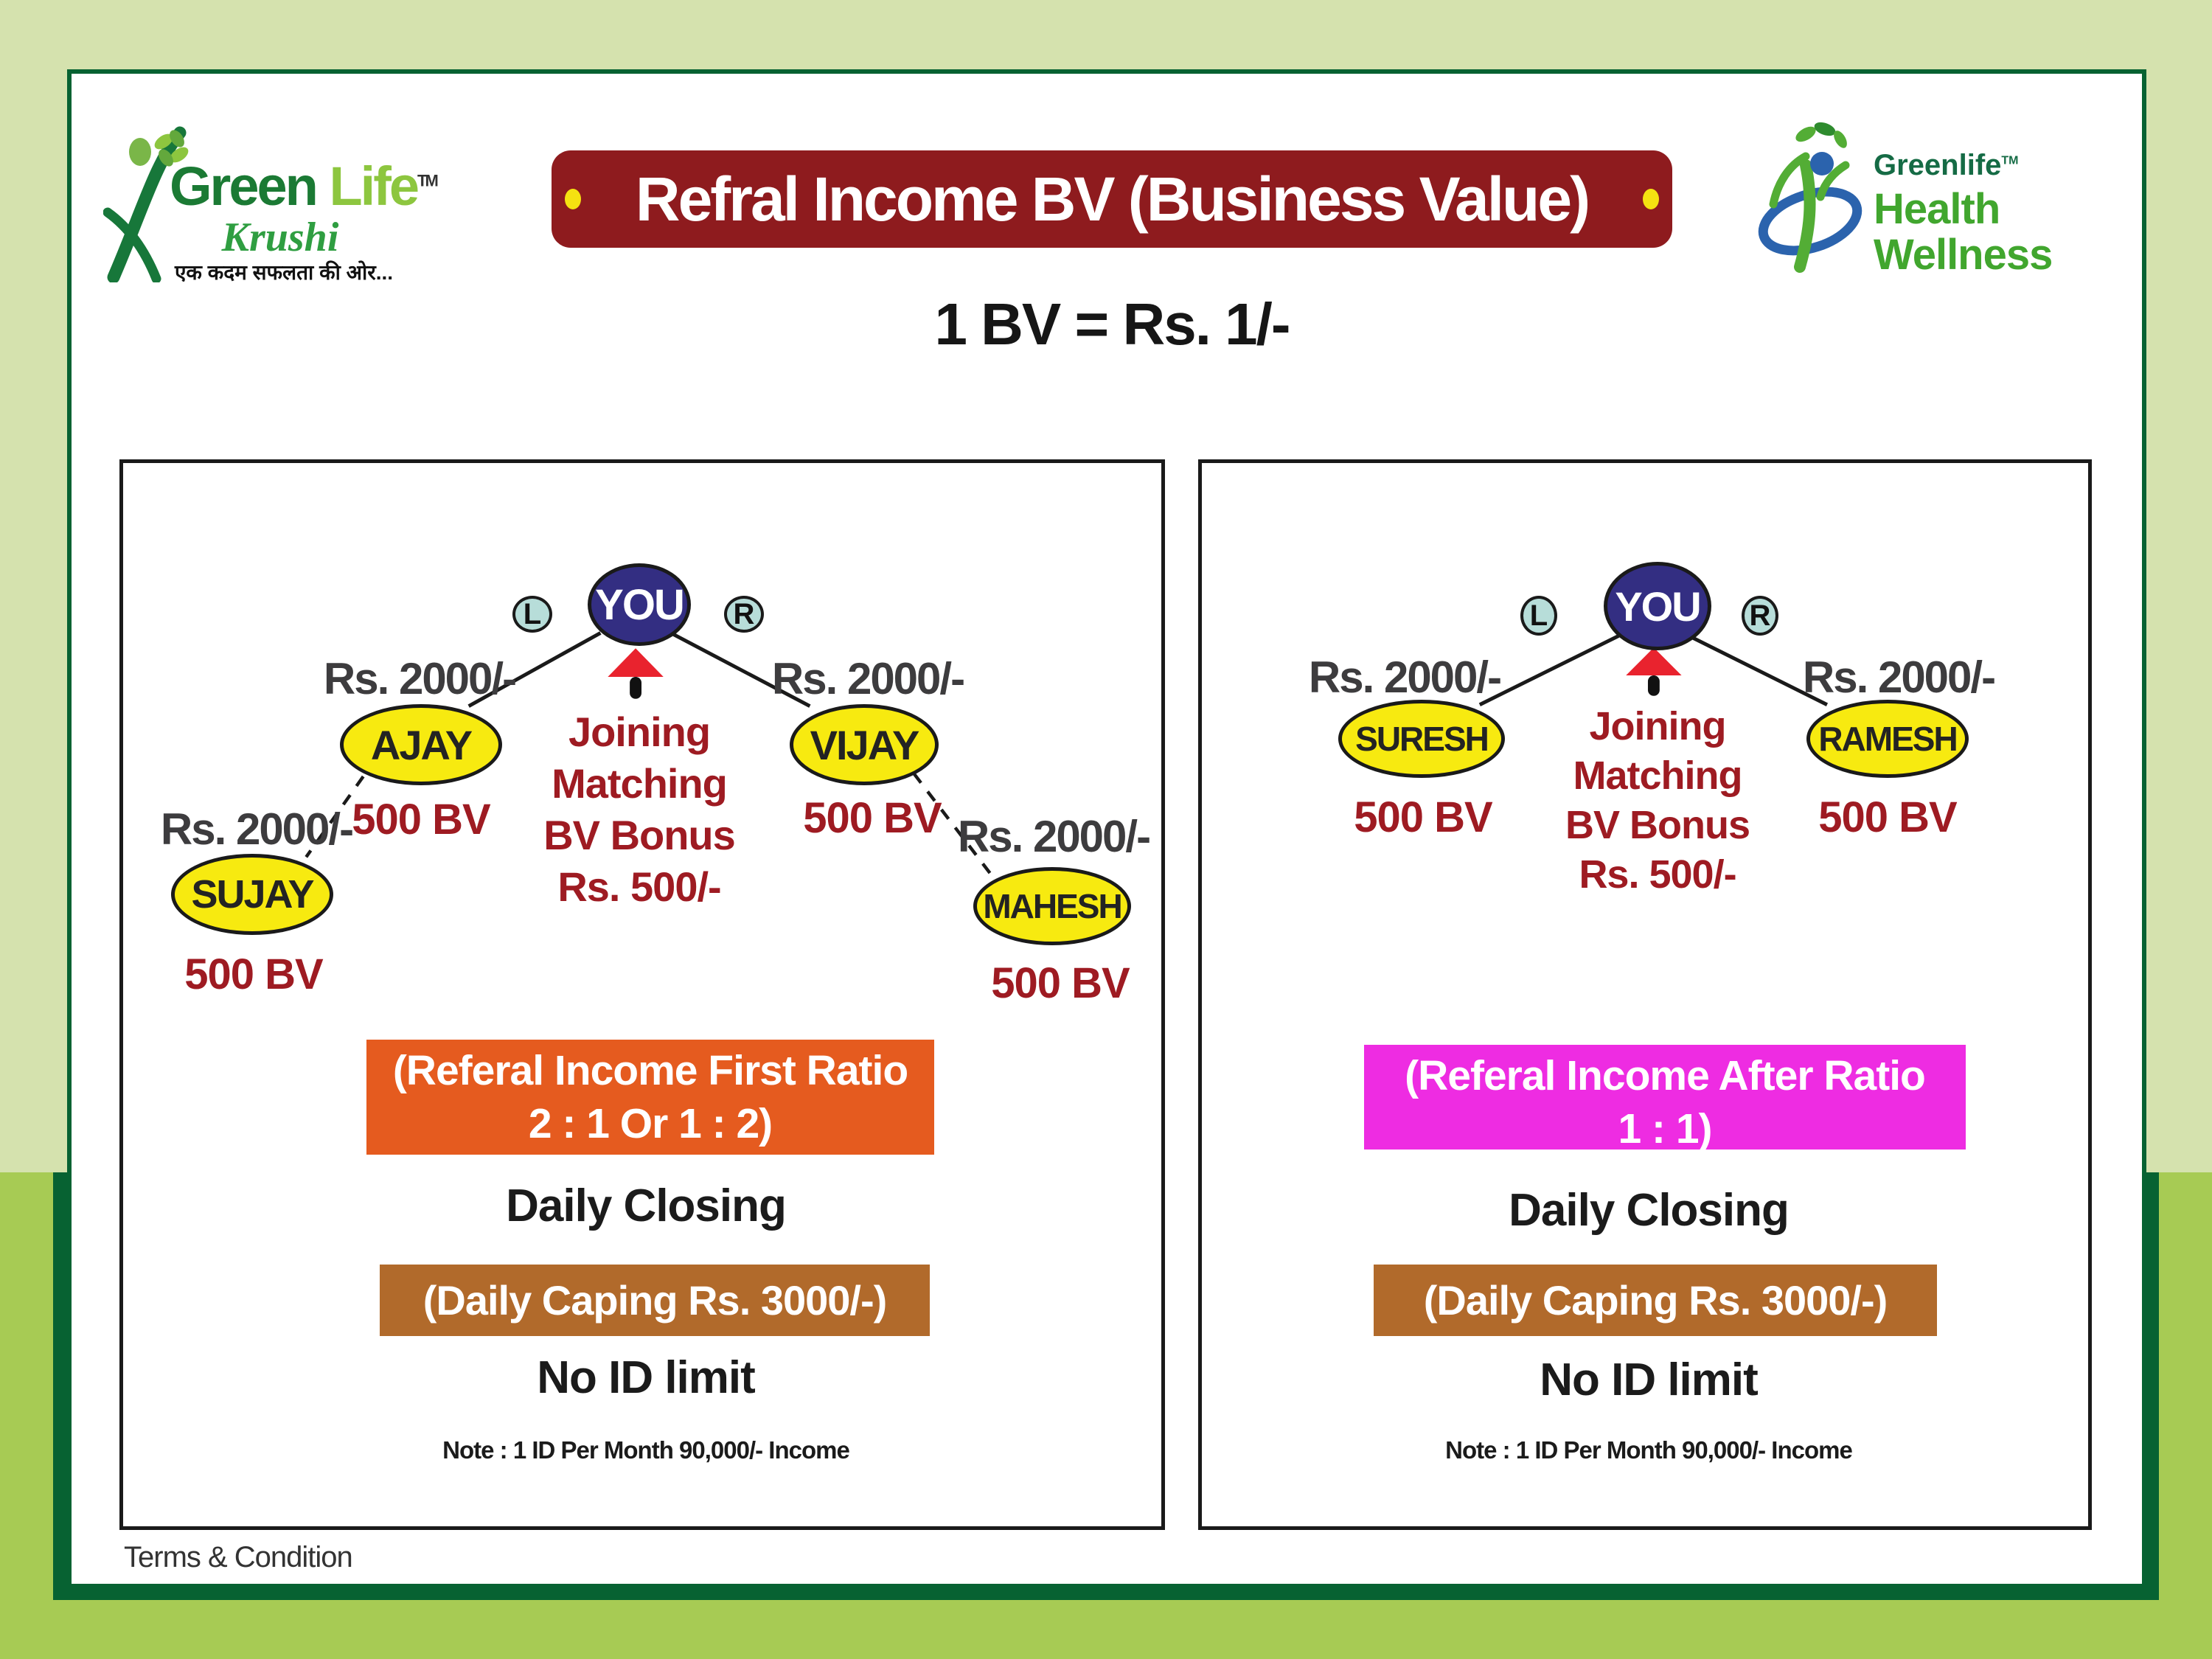 The image size is (2212, 1659). What do you see at coordinates (428, 180) in the screenshot?
I see `left-logo-tm: TM` at bounding box center [428, 180].